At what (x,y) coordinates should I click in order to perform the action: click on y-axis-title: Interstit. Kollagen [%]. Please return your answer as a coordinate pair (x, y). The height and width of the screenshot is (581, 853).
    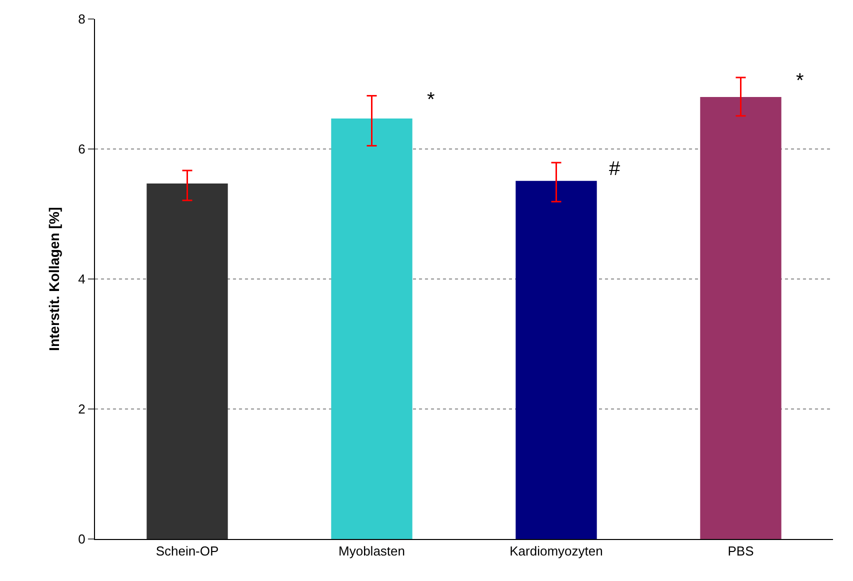
    Looking at the image, I should click on (54, 279).